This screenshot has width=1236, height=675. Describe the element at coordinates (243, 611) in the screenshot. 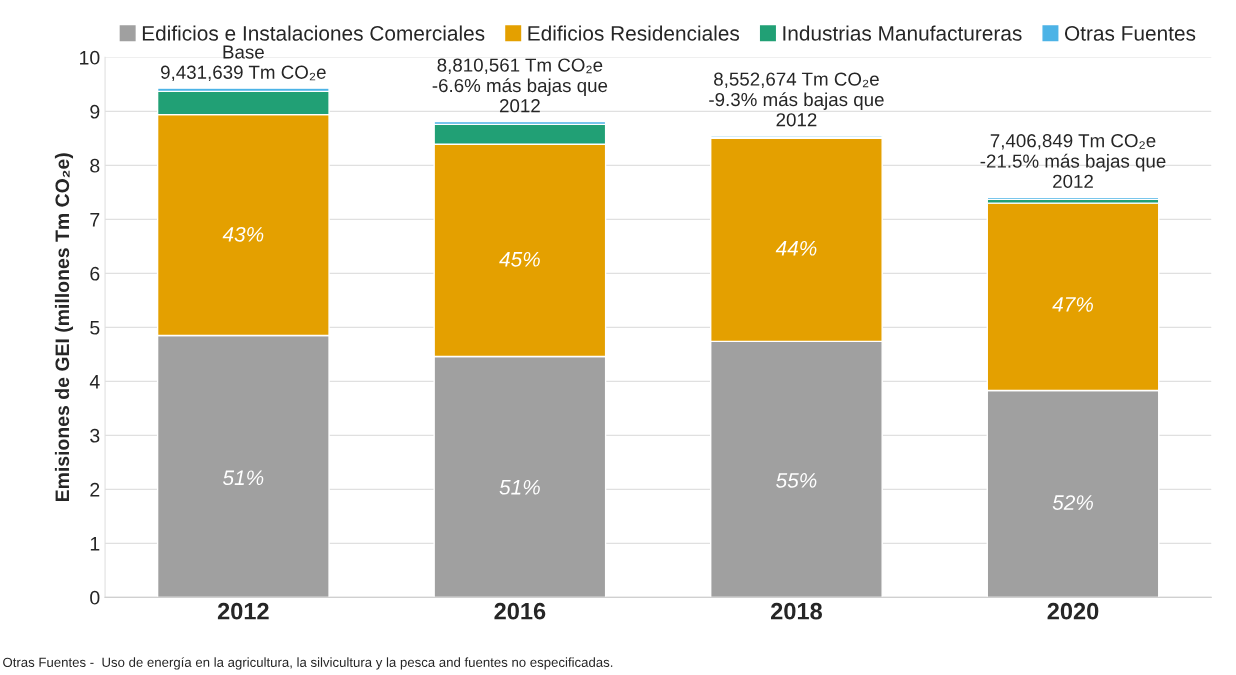

I see `x-tick-label: 2012` at that location.